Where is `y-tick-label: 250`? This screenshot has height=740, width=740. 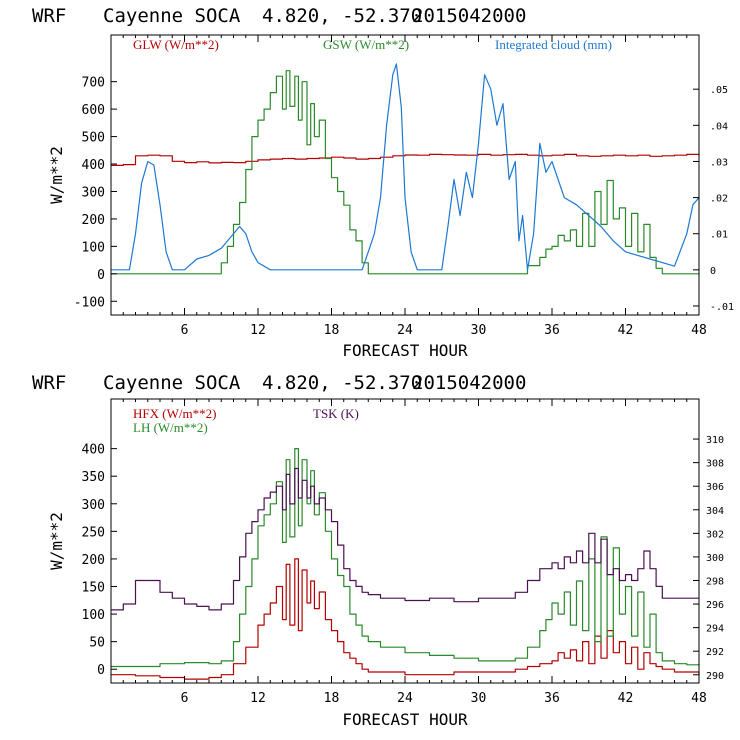
y-tick-label: 250 is located at coordinates (93, 532).